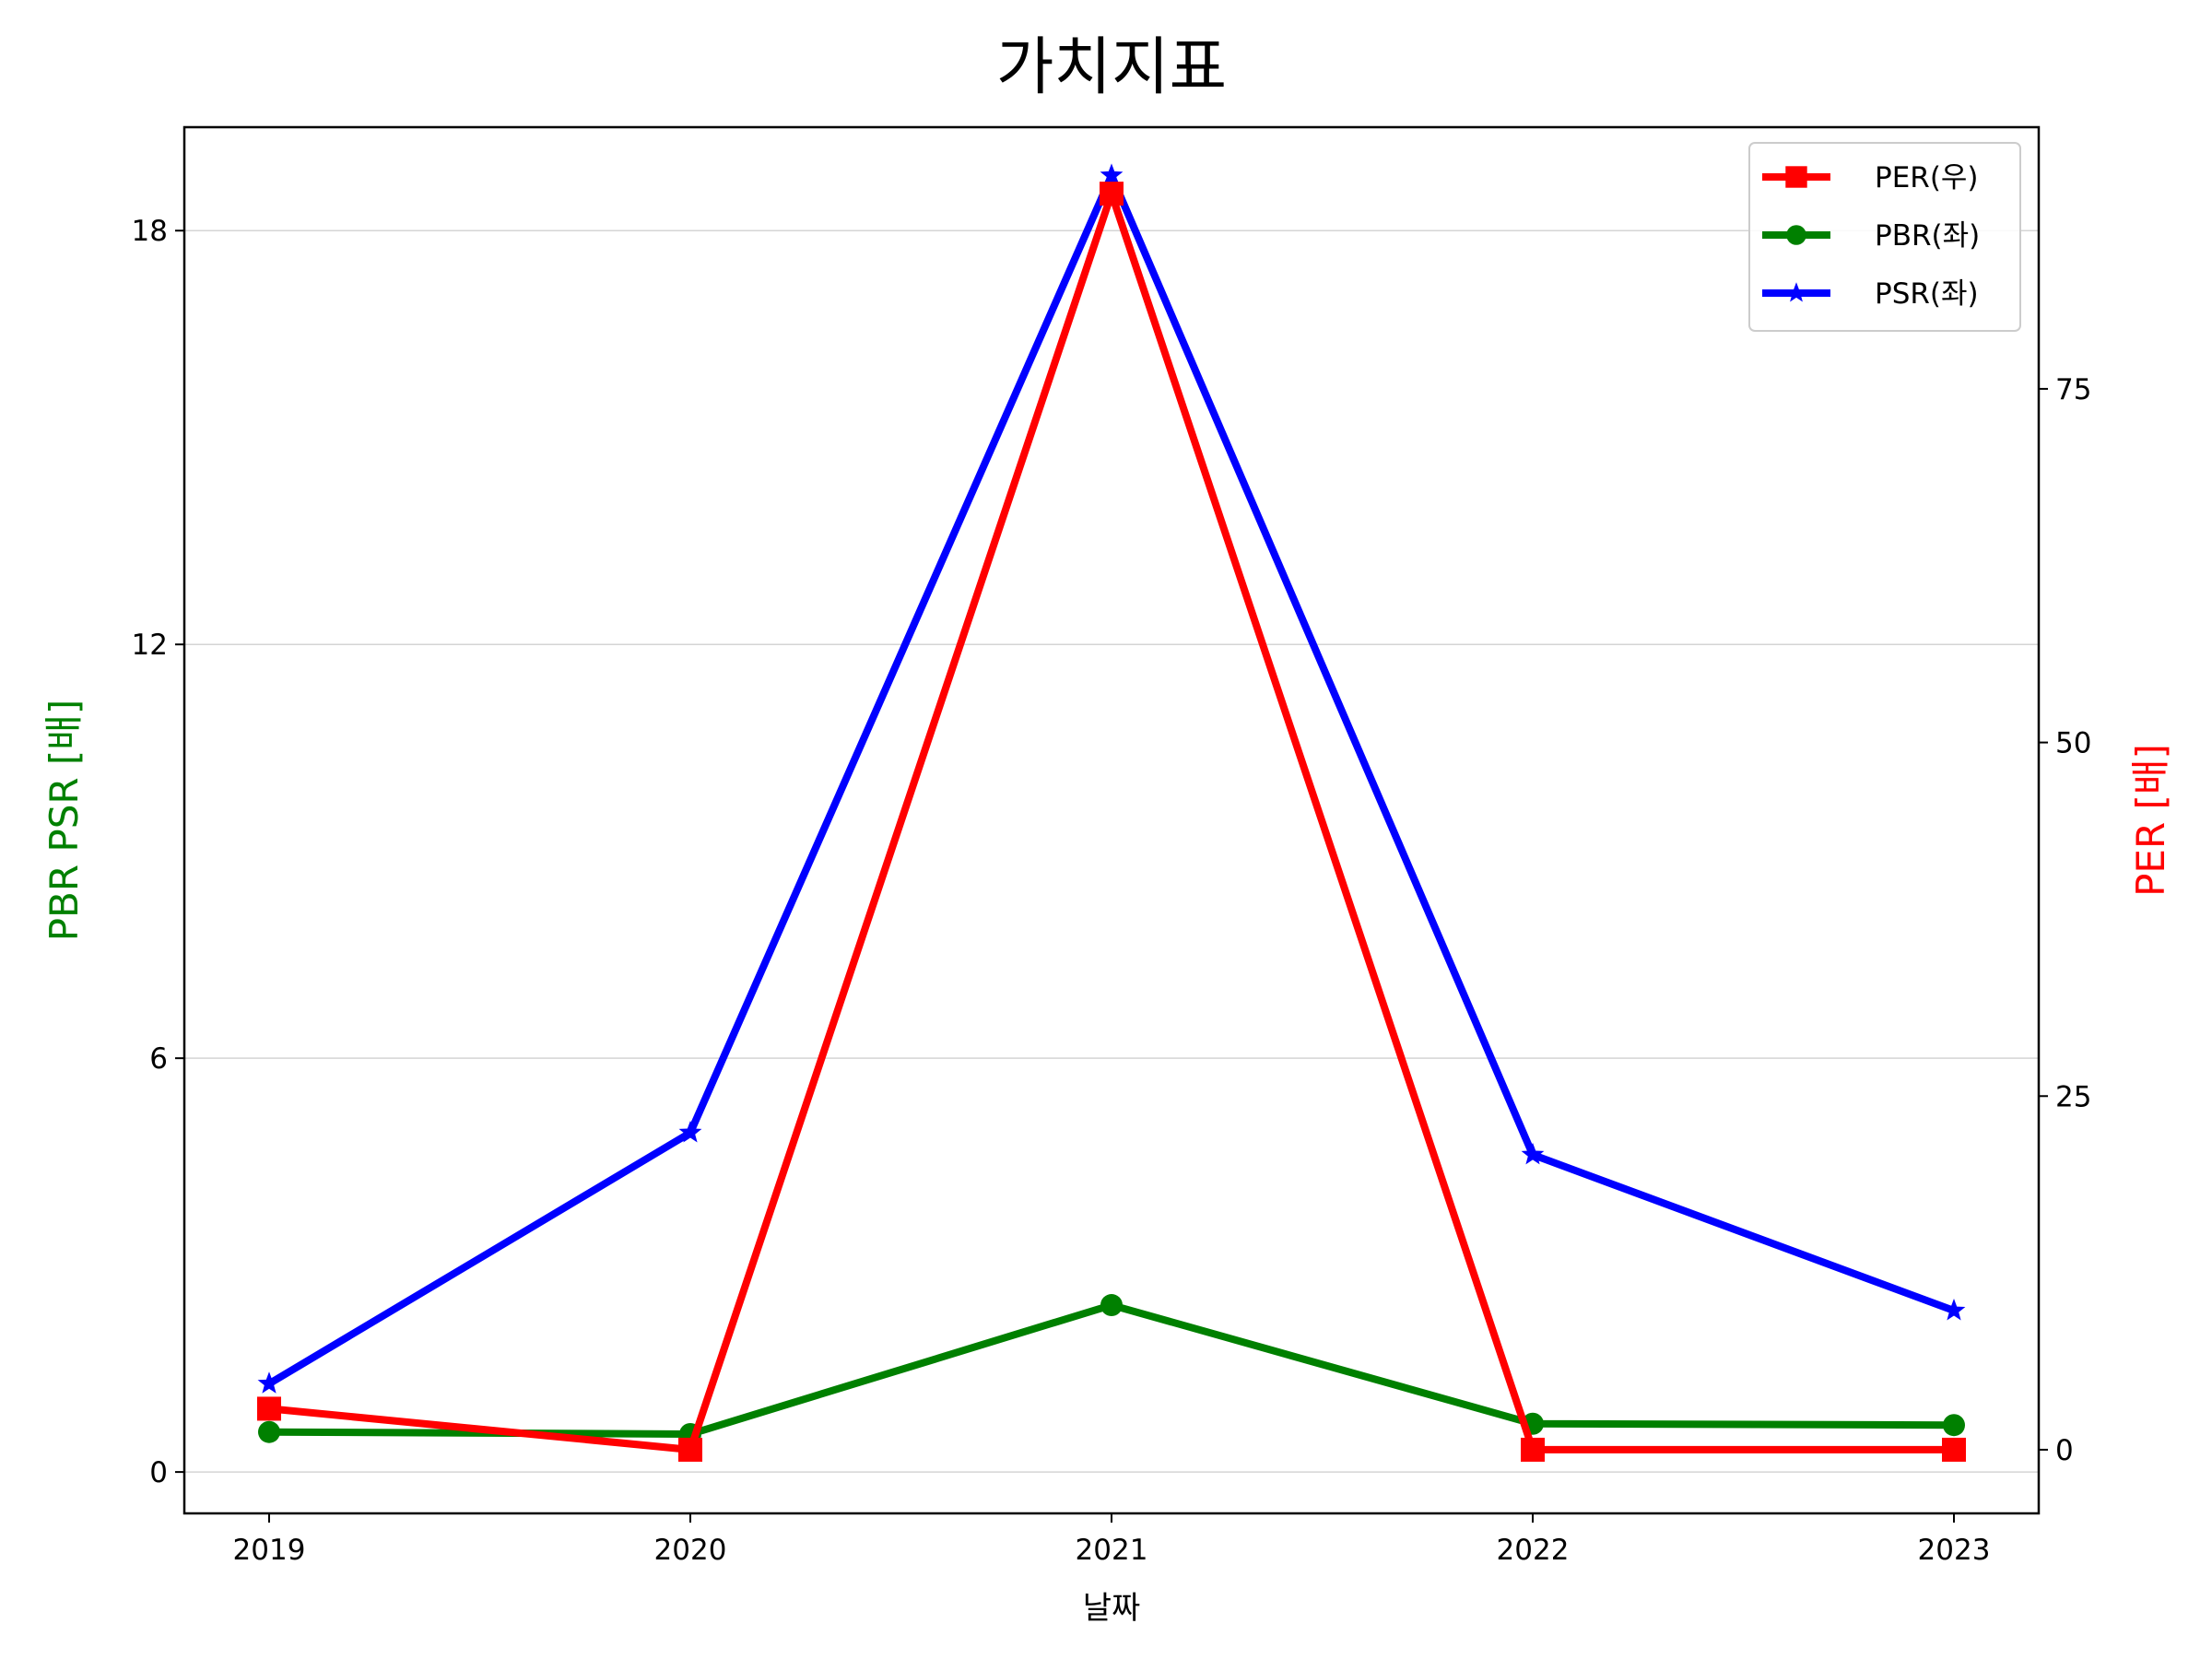 The image size is (2212, 1659). Describe the element at coordinates (269, 1550) in the screenshot. I see `x-tick-label: 2019` at that location.